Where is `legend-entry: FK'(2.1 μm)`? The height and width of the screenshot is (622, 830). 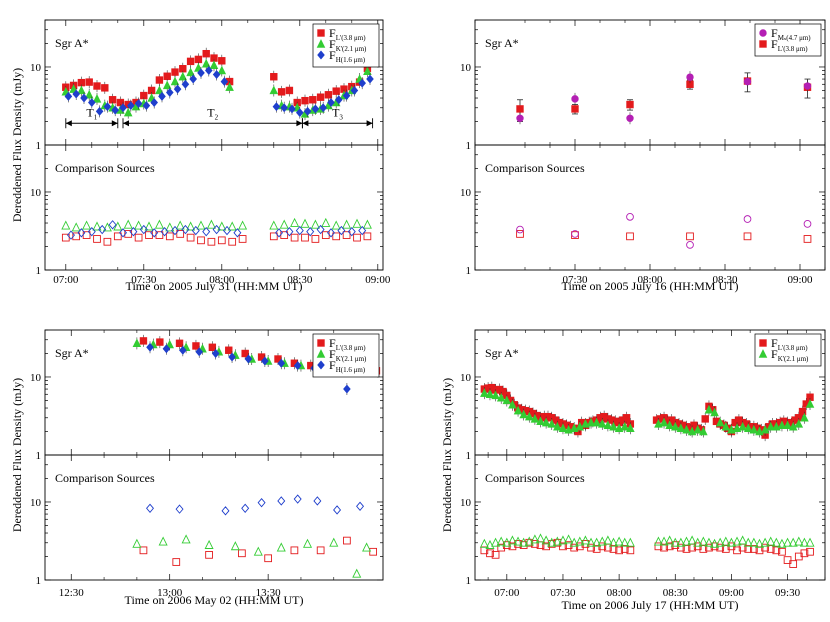 legend-entry: FK'(2.1 μm) is located at coordinates (348, 45).